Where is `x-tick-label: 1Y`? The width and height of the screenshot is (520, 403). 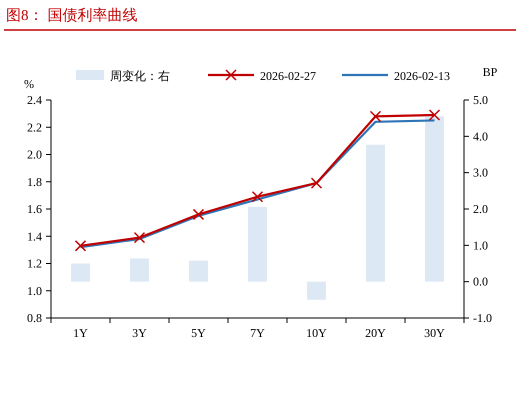
x-tick-label: 1Y is located at coordinates (80, 333).